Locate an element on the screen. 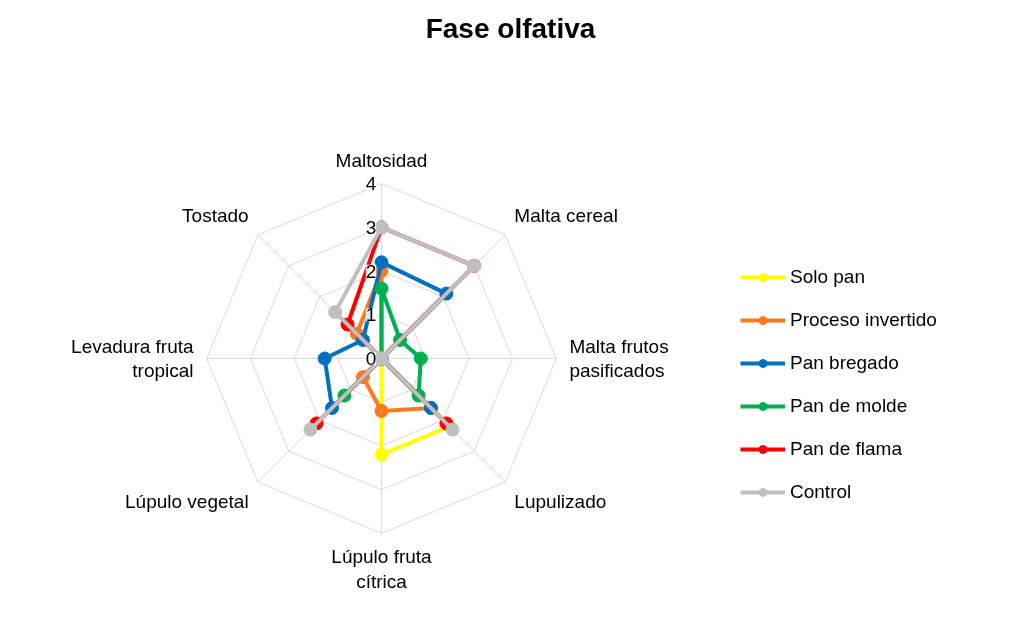 This screenshot has width=1030, height=634. legend-label: Pan bregado is located at coordinates (844, 363).